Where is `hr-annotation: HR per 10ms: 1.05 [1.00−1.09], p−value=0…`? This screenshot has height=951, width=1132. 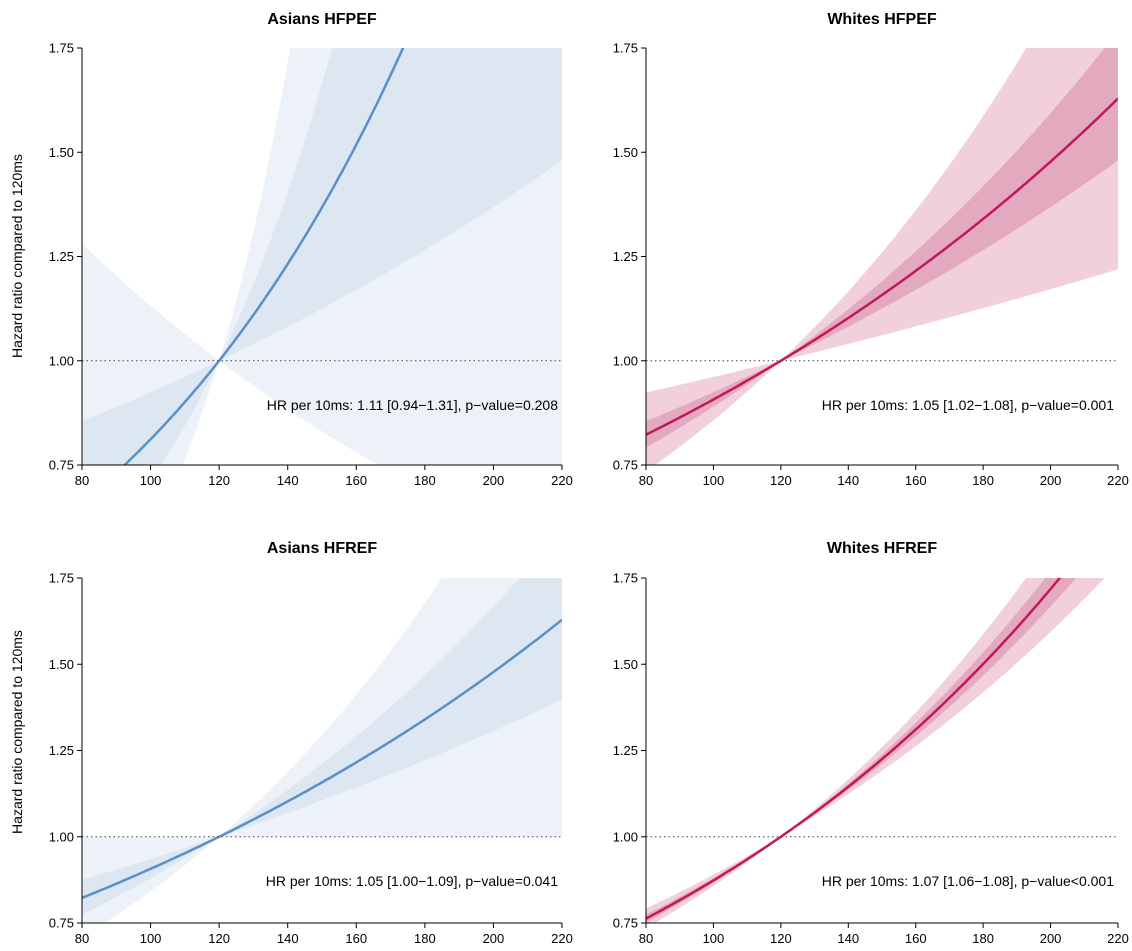 hr-annotation: HR per 10ms: 1.05 [1.00−1.09], p−value=0… is located at coordinates (412, 881).